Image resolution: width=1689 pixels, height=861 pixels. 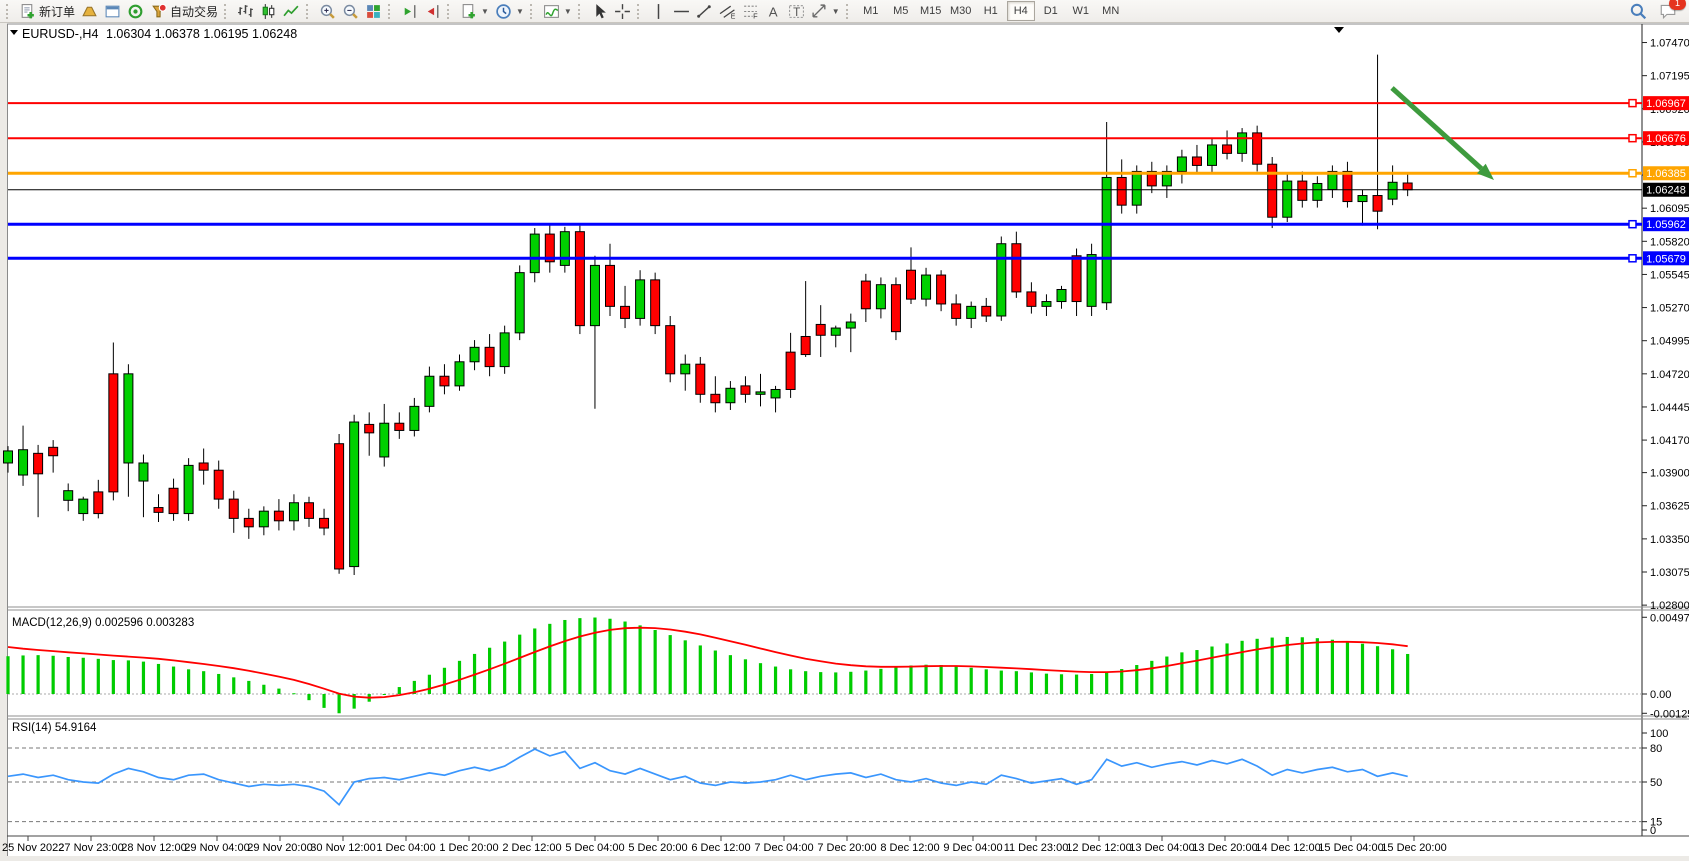 What do you see at coordinates (1161, 848) in the screenshot?
I see `time-tick-label: 13 Dec 04:00` at bounding box center [1161, 848].